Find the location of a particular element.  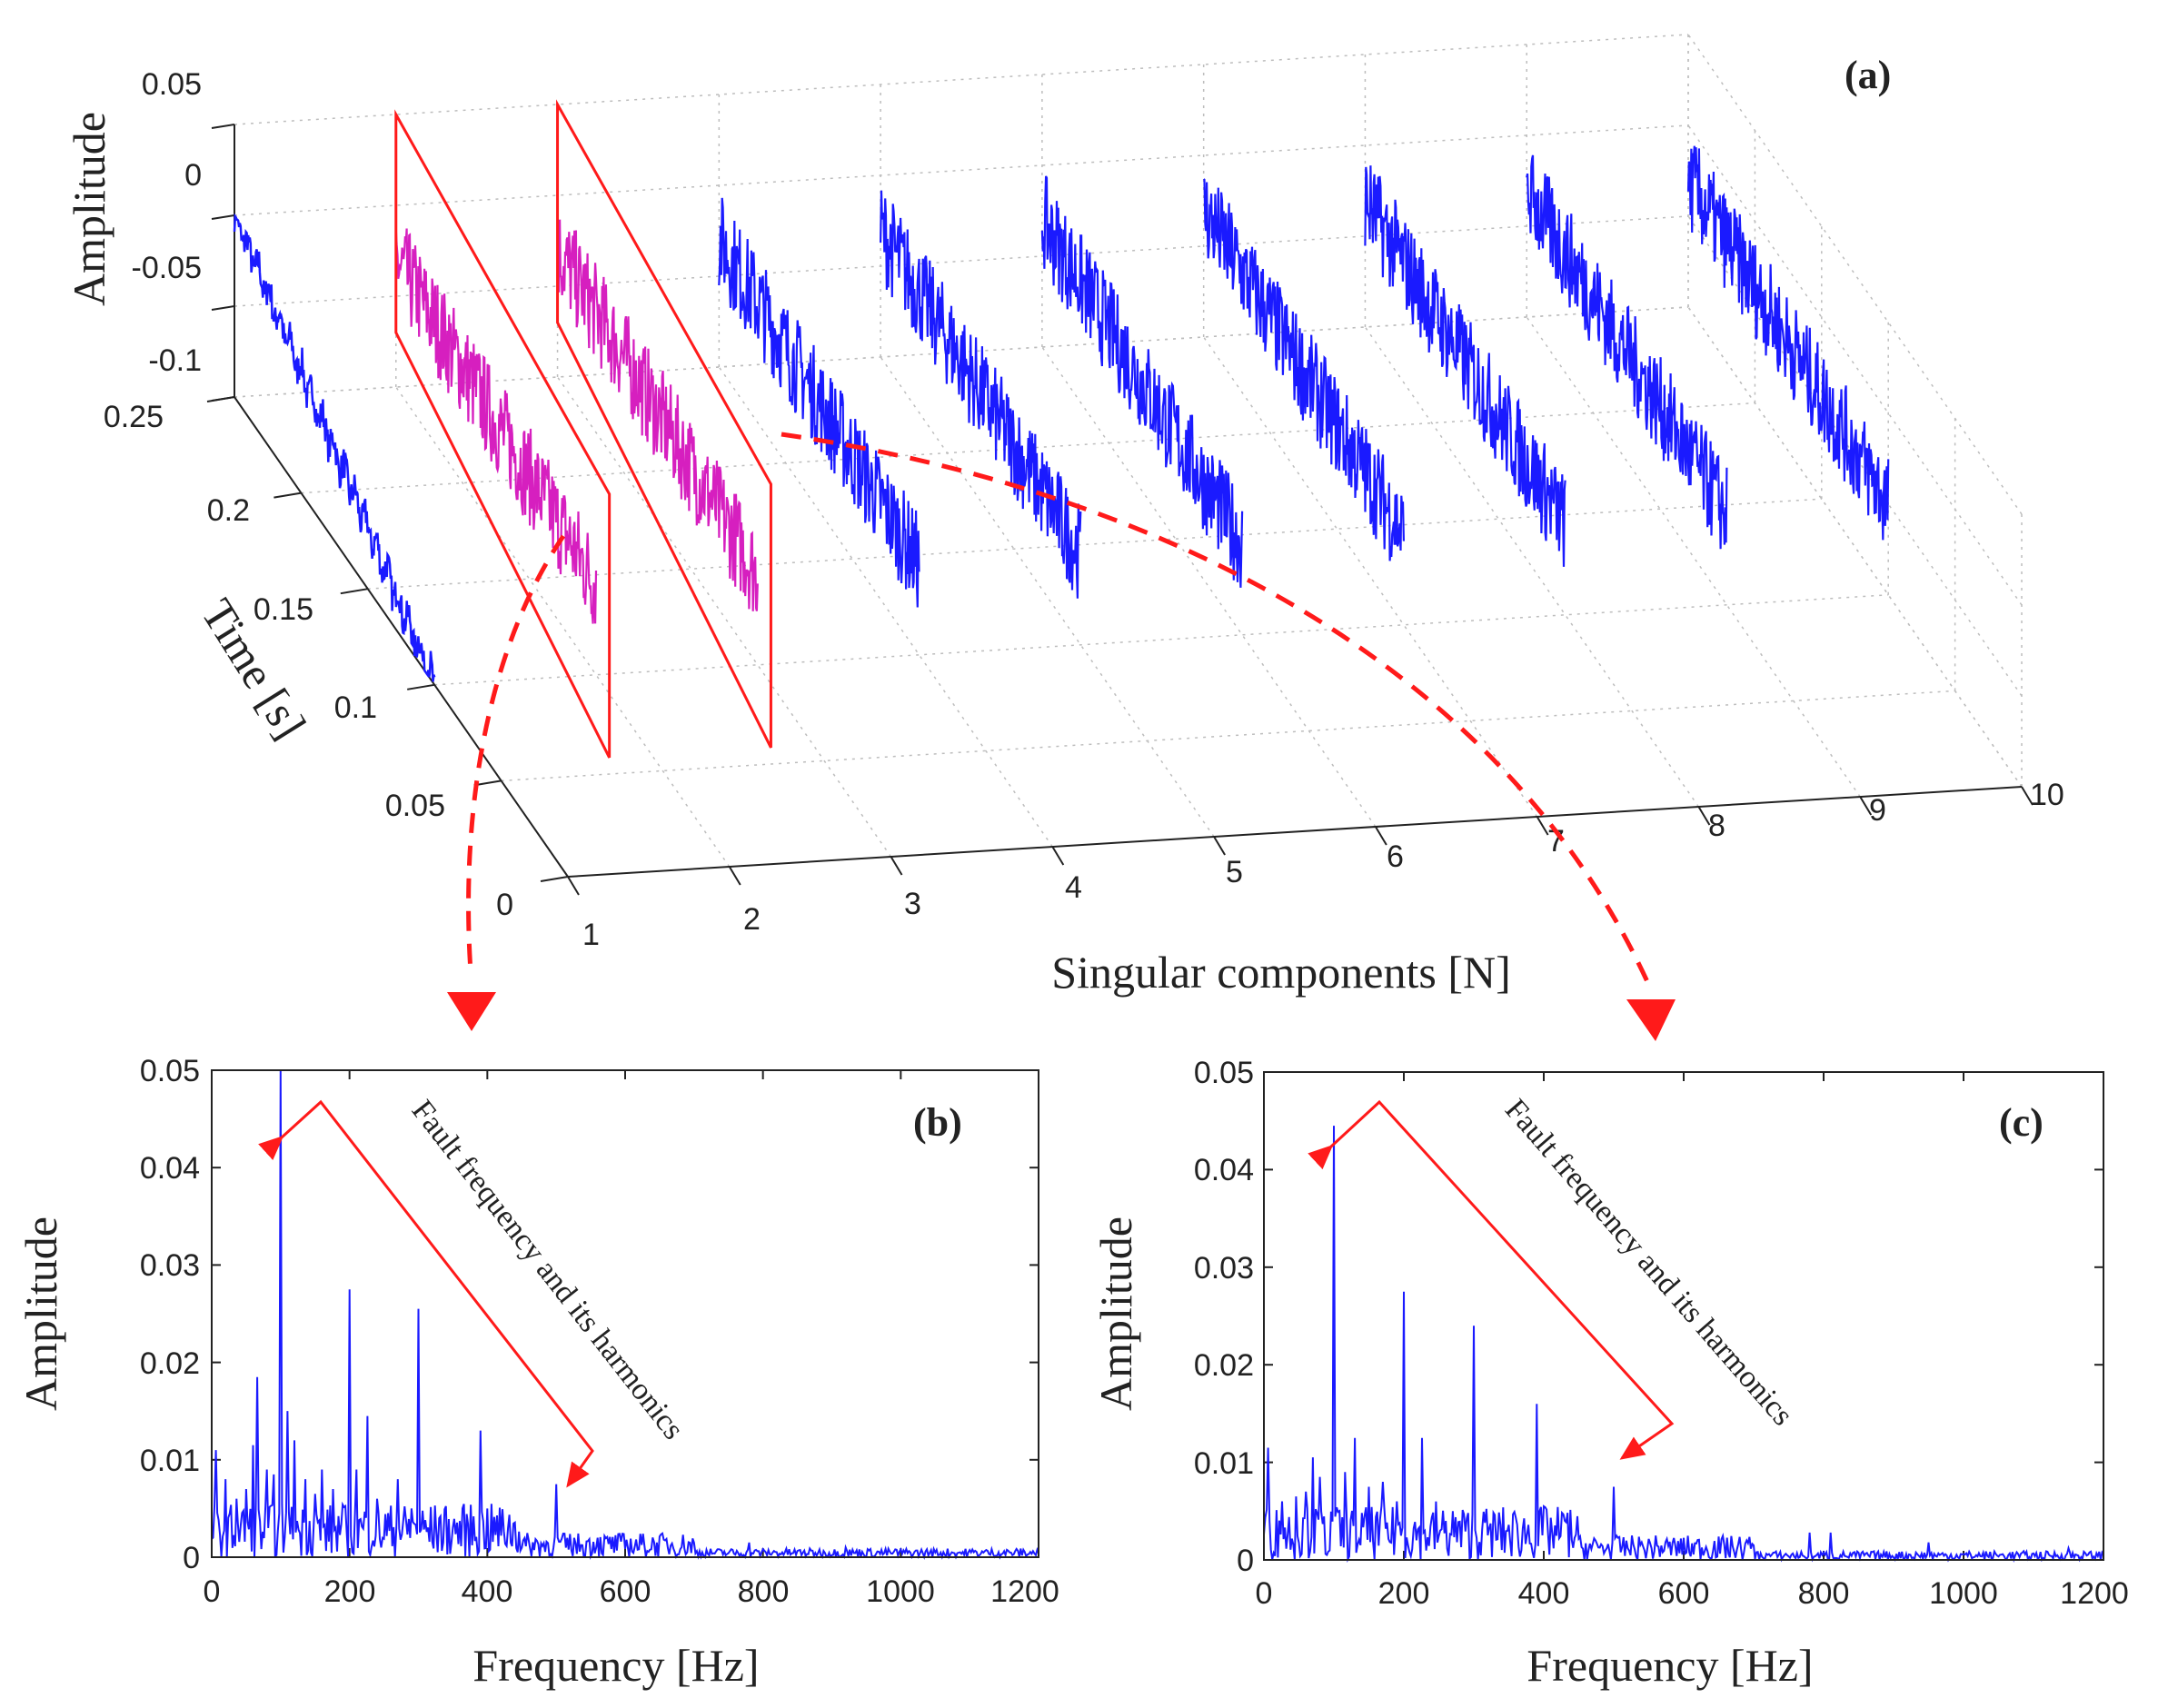

panel-c-x-tick: 600 is located at coordinates (1684, 1593).